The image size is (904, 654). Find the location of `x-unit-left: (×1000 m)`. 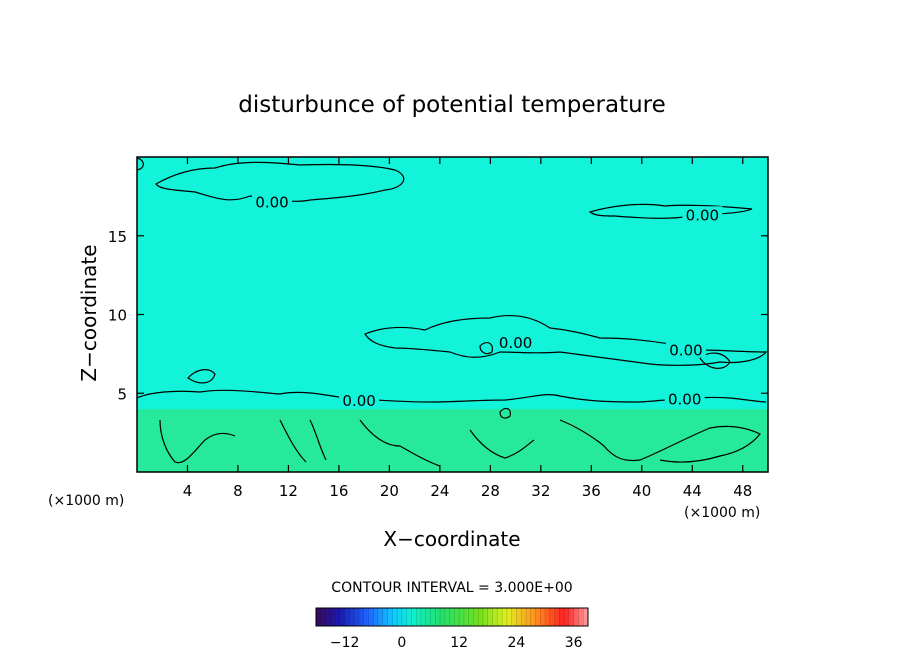

x-unit-left: (×1000 m) is located at coordinates (86, 501).